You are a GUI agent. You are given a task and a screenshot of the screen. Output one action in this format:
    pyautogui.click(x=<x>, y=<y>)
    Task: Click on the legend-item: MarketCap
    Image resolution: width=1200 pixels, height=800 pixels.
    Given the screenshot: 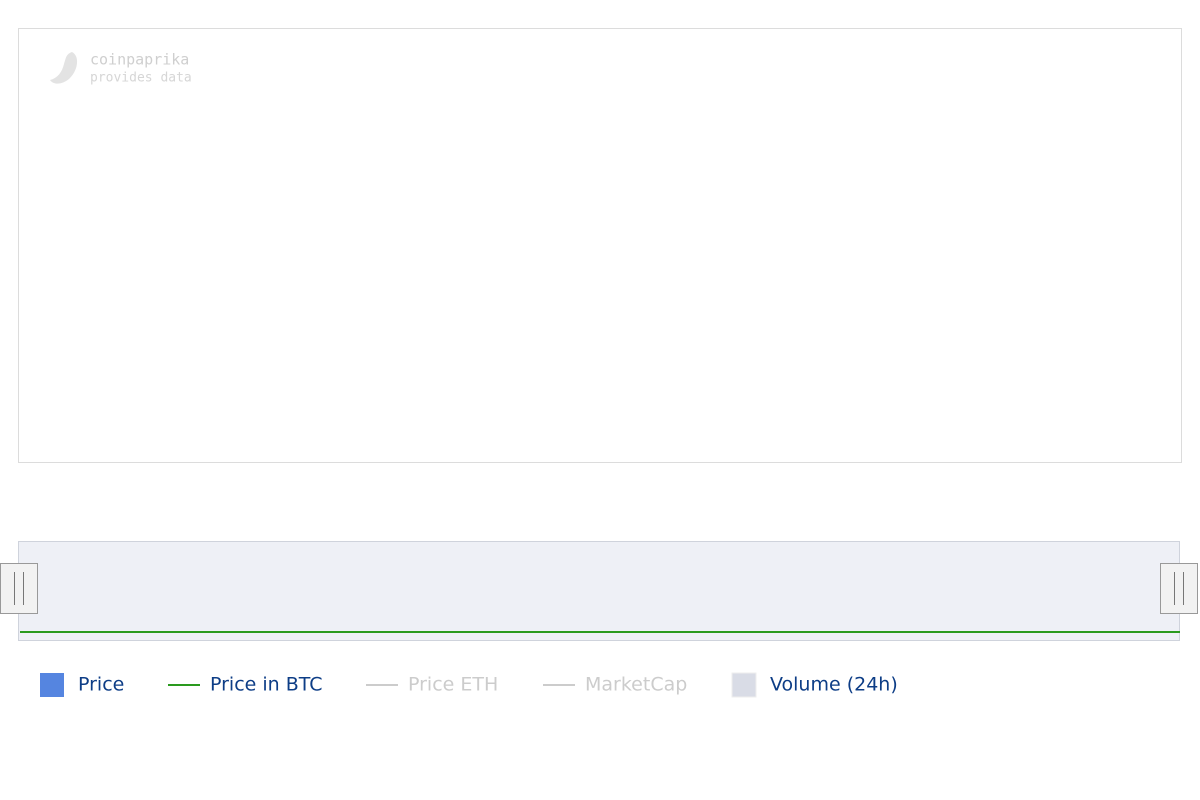 What is the action you would take?
    pyautogui.click(x=615, y=685)
    